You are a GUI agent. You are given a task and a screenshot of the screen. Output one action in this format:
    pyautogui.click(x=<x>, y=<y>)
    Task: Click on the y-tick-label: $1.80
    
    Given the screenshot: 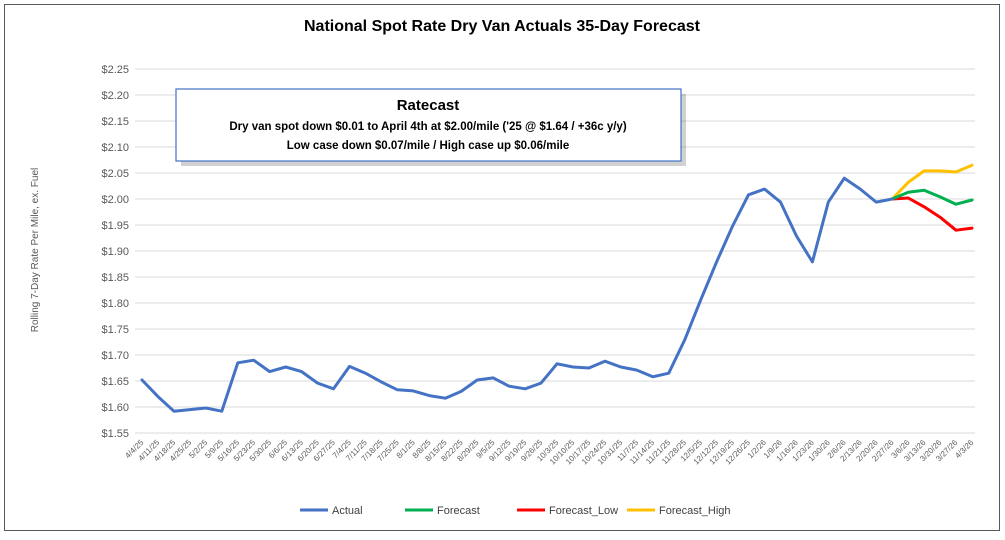 What is the action you would take?
    pyautogui.click(x=115, y=304)
    